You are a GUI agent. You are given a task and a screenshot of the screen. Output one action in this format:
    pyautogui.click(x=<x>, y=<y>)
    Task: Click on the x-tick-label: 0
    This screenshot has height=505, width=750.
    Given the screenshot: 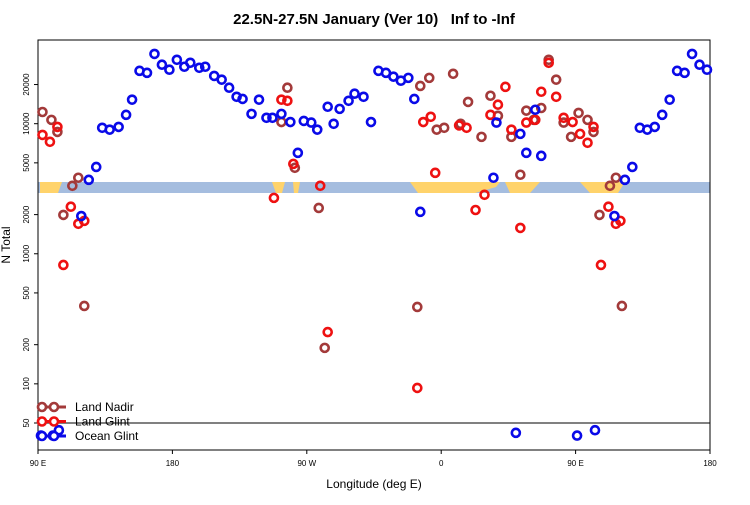 What is the action you would take?
    pyautogui.click(x=441, y=463)
    